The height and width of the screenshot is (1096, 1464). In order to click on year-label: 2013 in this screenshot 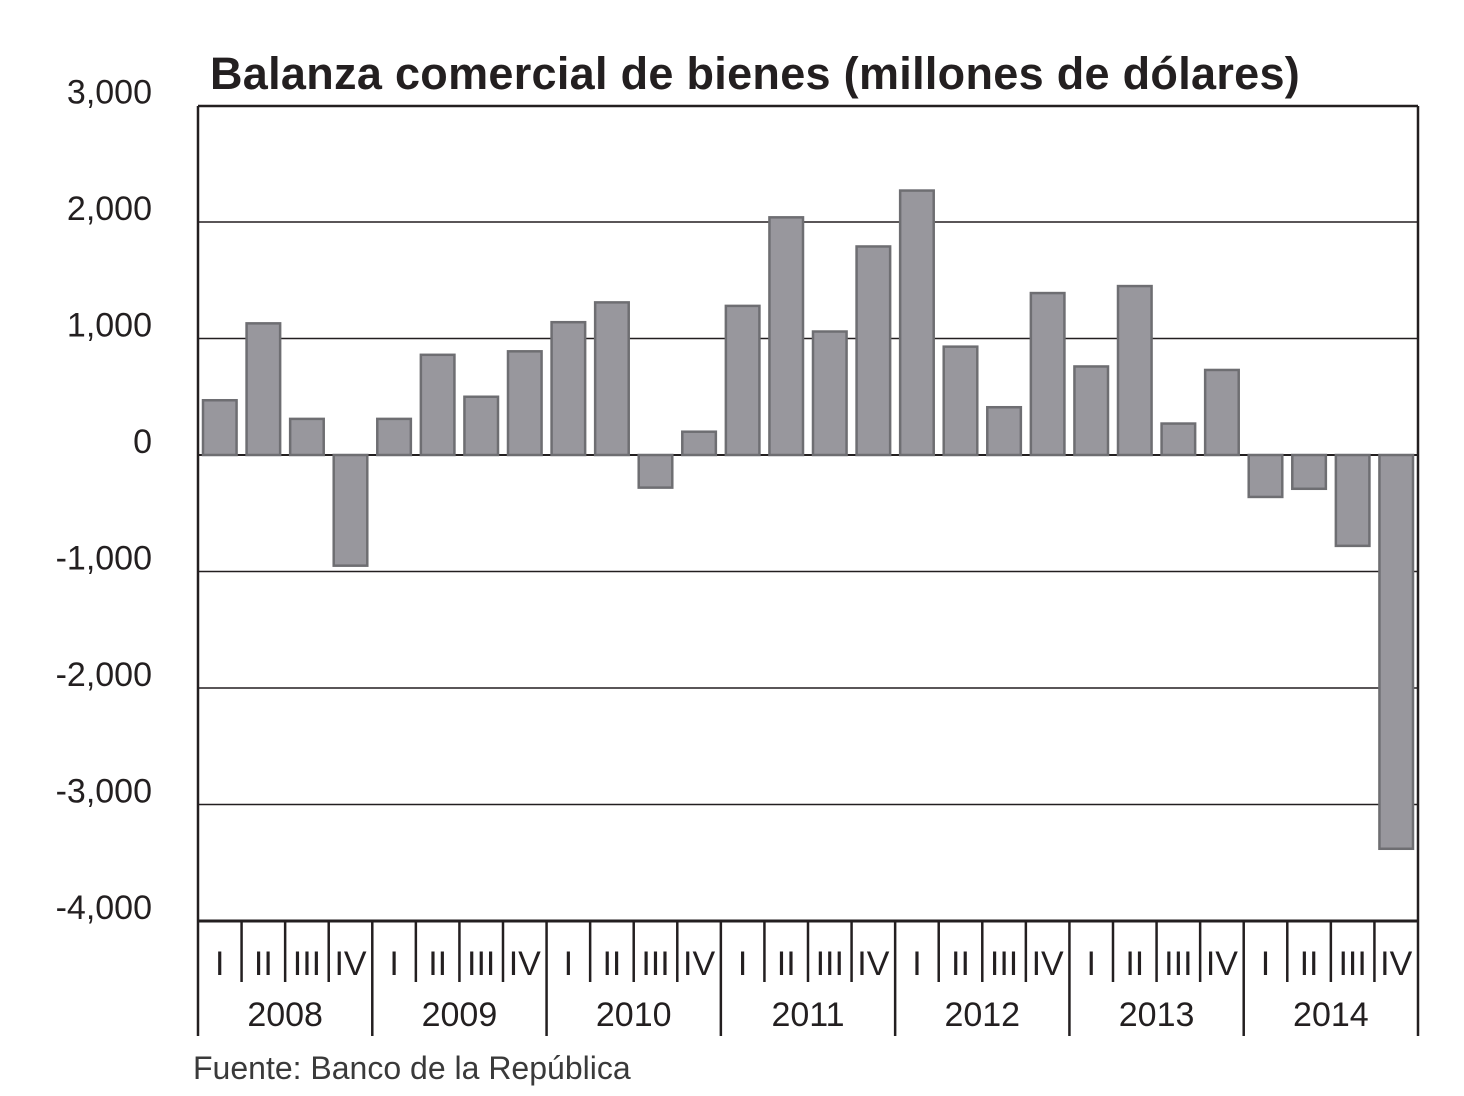, I will do `click(1157, 1015)`.